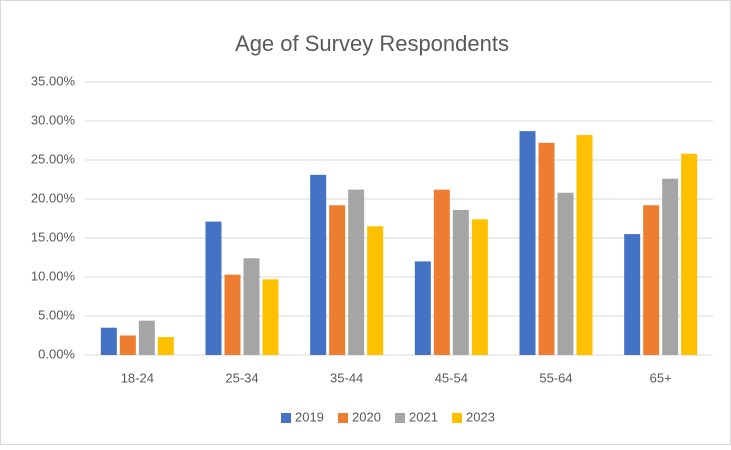 The width and height of the screenshot is (731, 450). Describe the element at coordinates (241, 377) in the screenshot. I see `x-tick-label: 25-34` at that location.